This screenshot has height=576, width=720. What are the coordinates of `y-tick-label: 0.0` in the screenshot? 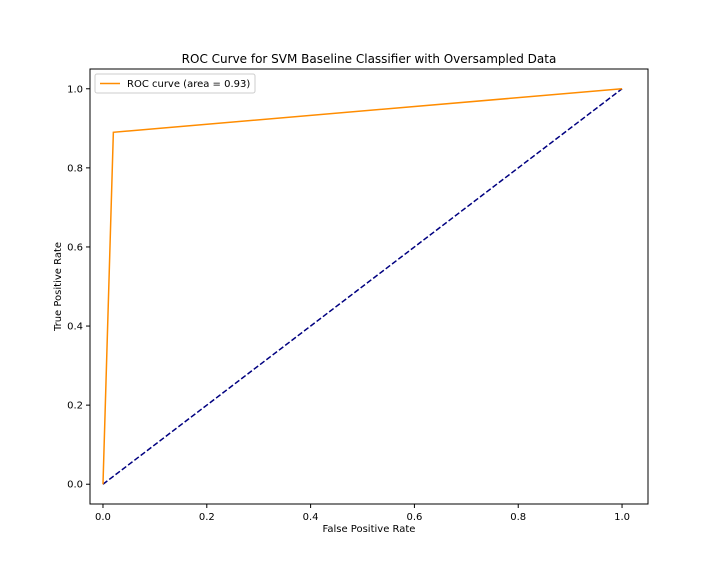 It's located at (75, 485).